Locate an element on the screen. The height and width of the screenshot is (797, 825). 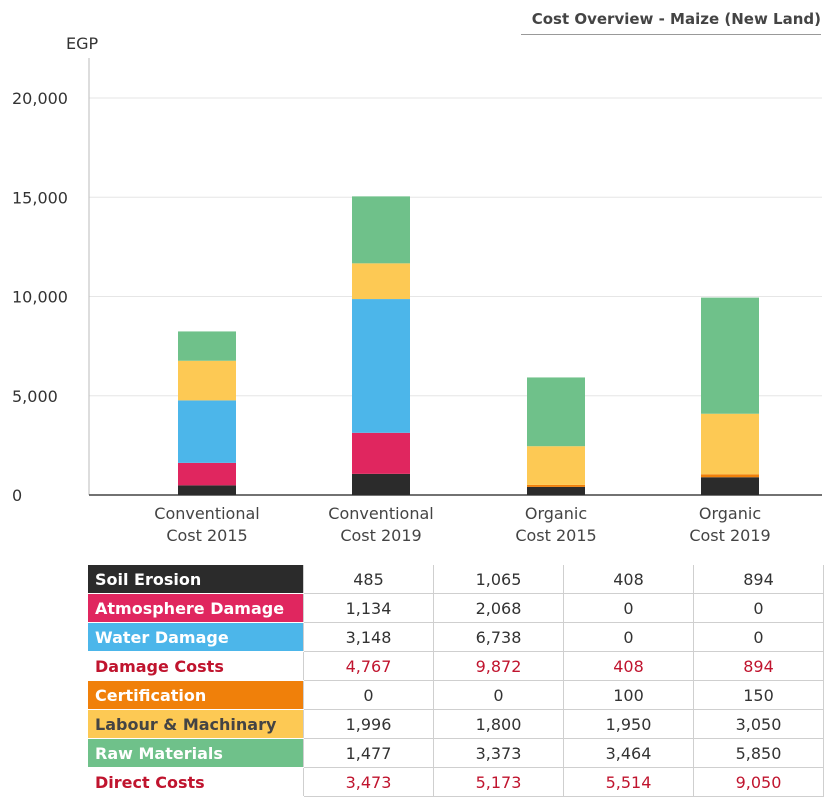
row-label: Atmosphere Damage is located at coordinates (196, 608).